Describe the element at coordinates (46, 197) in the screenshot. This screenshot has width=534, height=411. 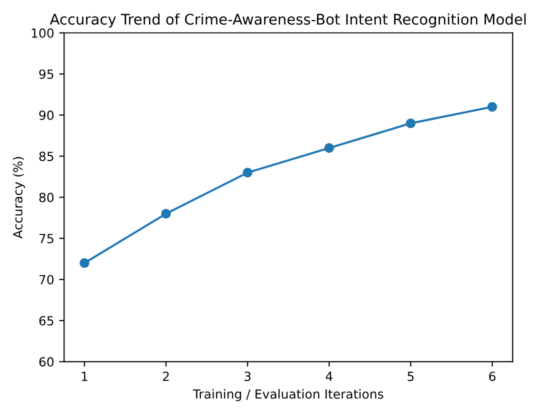
I see `y-tick-label: 80` at that location.